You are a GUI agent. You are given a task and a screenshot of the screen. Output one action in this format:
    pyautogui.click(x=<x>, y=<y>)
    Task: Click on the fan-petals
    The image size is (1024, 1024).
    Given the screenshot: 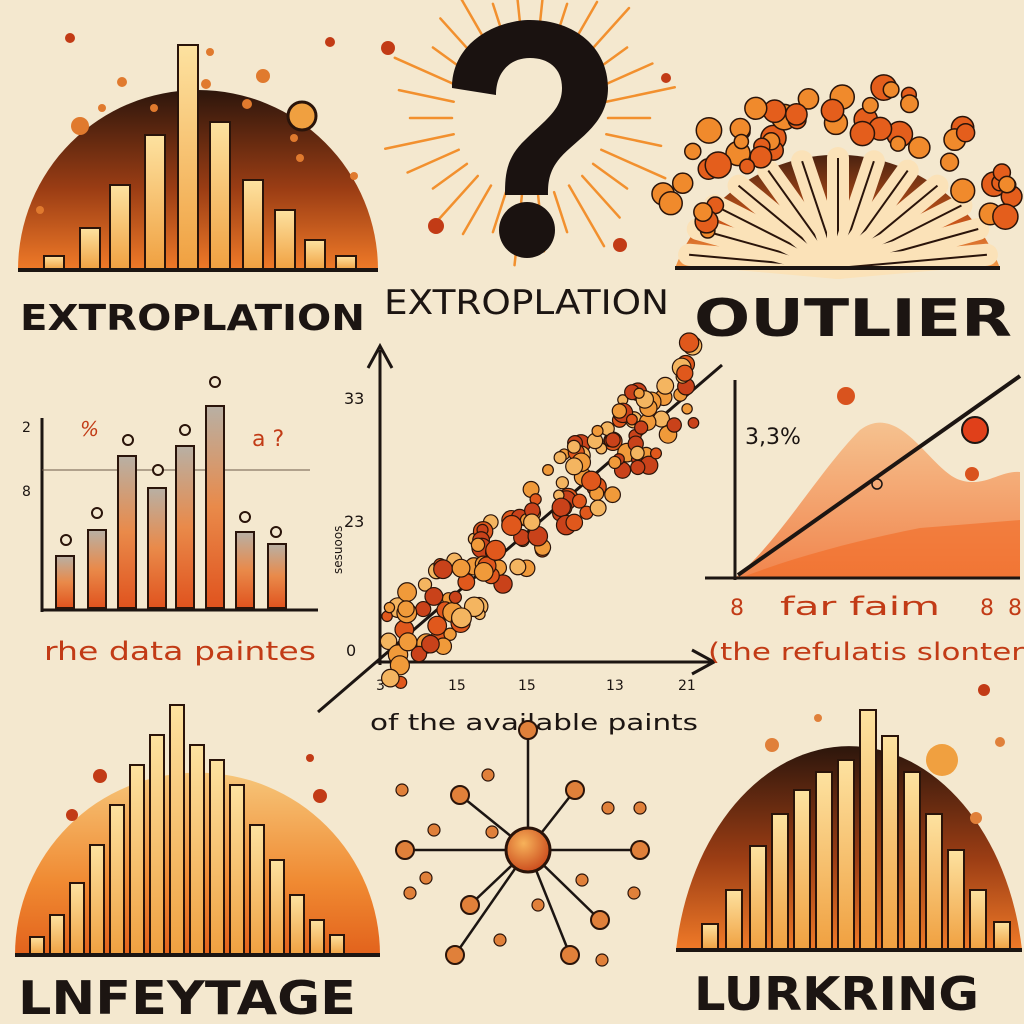 What is the action you would take?
    pyautogui.click(x=838, y=213)
    